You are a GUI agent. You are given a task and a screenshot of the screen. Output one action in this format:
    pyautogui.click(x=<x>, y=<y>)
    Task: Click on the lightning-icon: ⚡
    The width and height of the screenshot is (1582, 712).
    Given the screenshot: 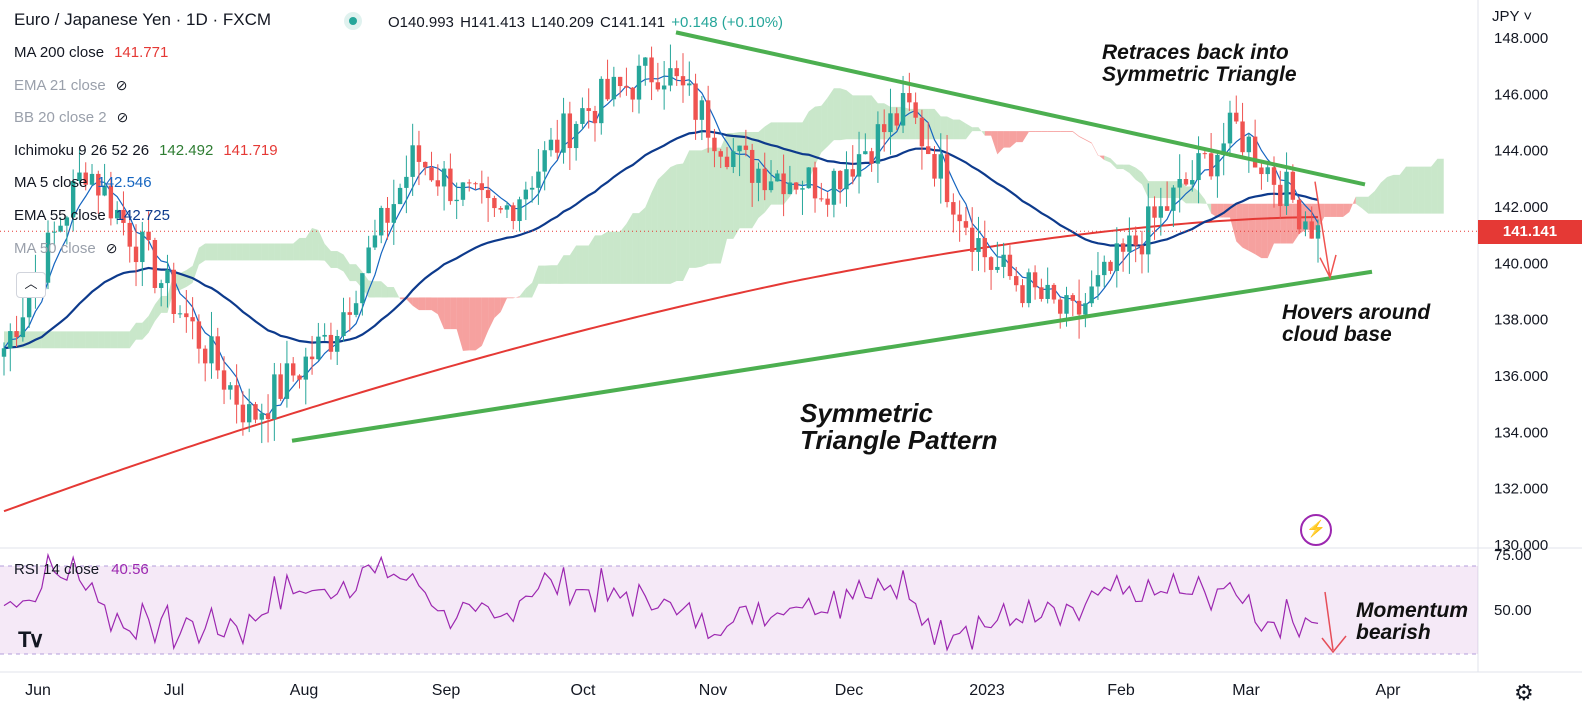 What is the action you would take?
    pyautogui.click(x=1316, y=530)
    